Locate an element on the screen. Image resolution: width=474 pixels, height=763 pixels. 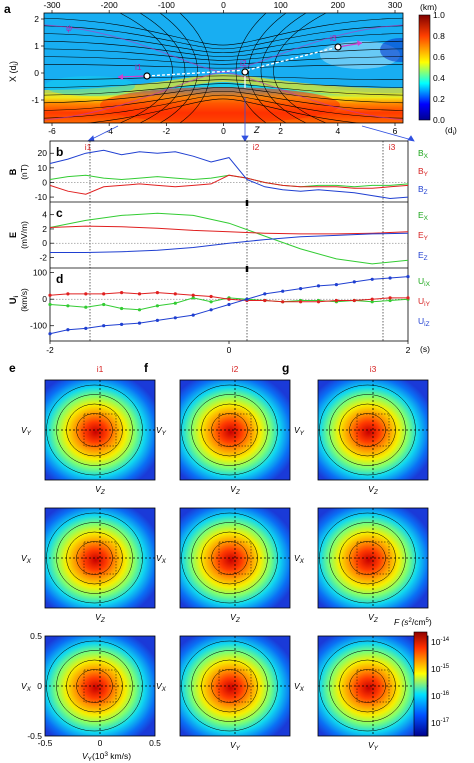
vdf-panel-letter: f is located at coordinates (146, 368).